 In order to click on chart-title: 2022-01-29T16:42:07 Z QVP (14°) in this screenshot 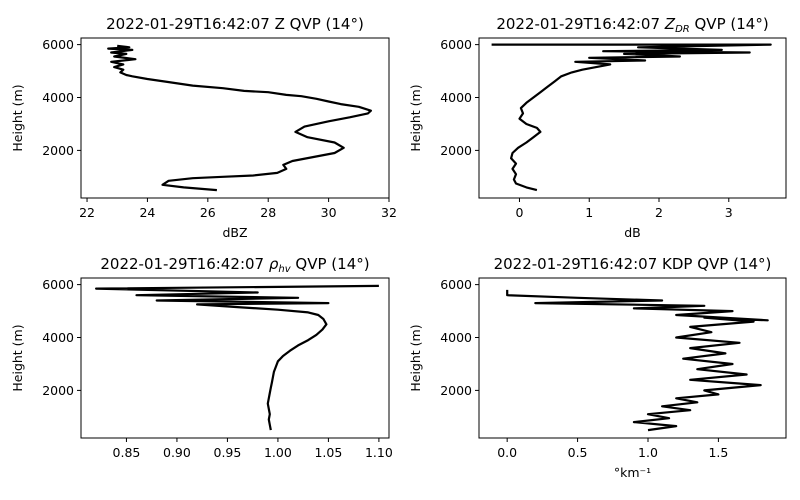, I will do `click(235, 24)`.